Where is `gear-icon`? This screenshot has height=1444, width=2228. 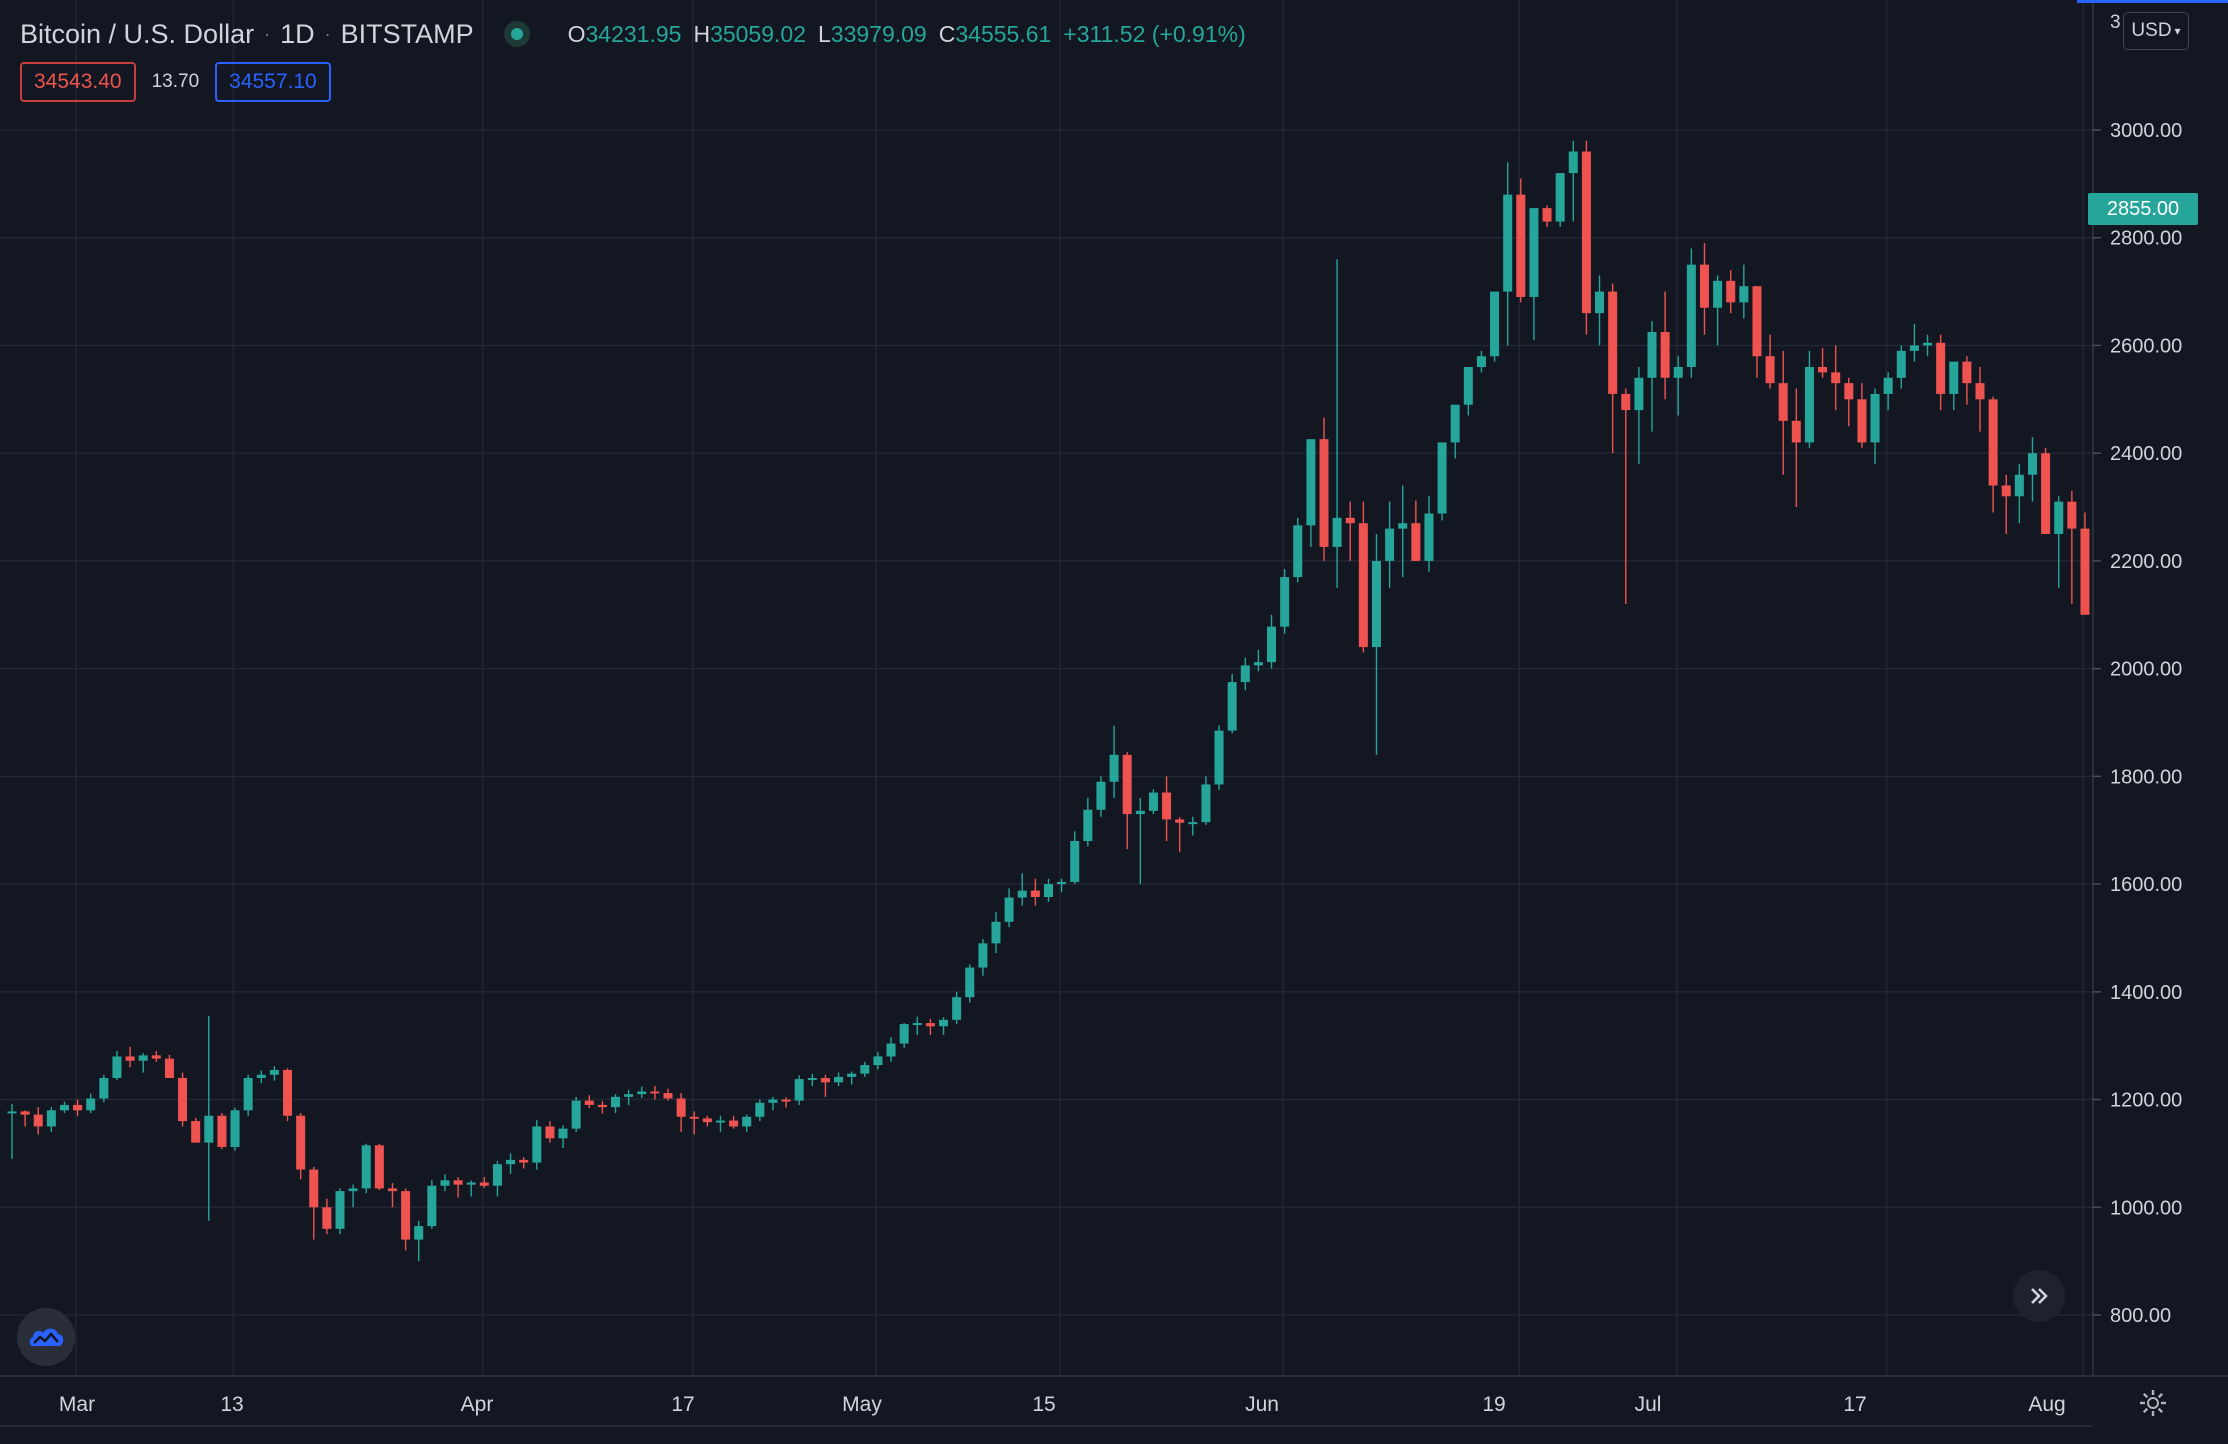
gear-icon is located at coordinates (2153, 1403).